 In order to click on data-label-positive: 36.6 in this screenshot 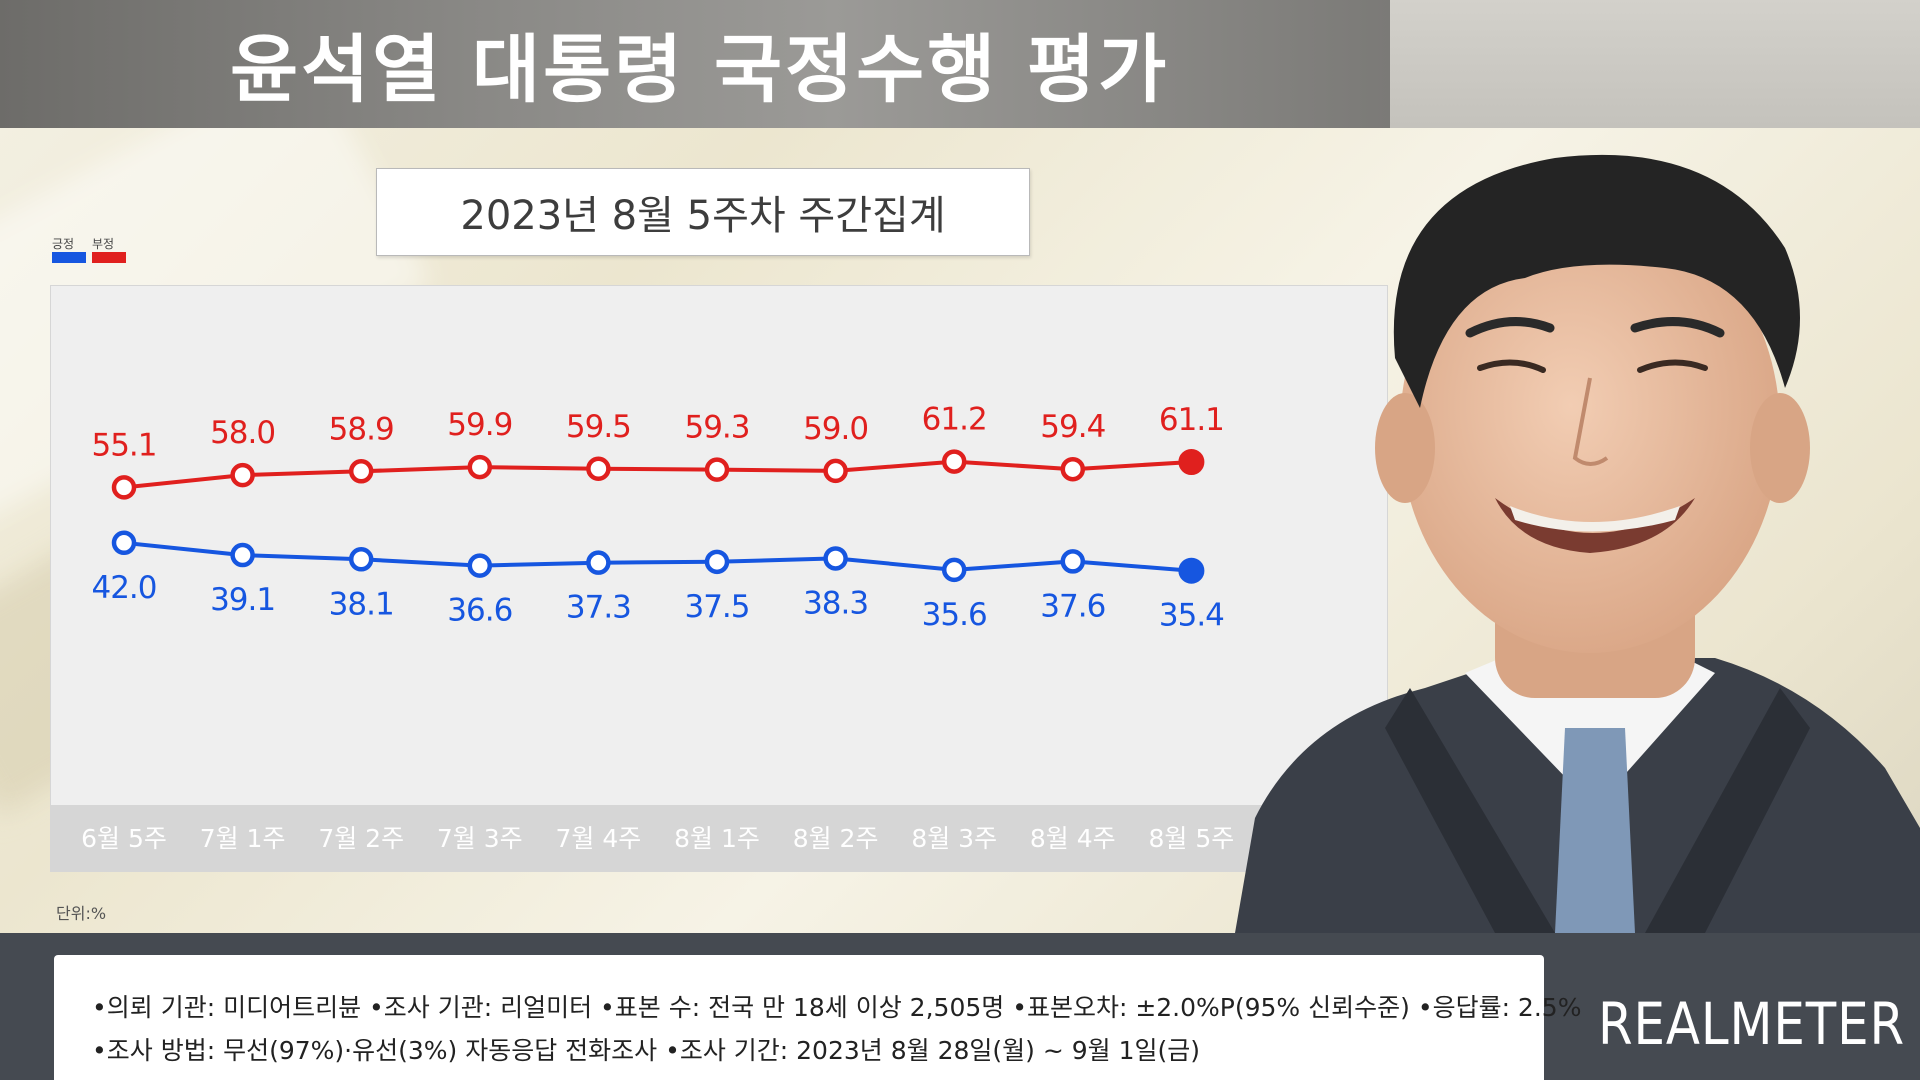, I will do `click(479, 611)`.